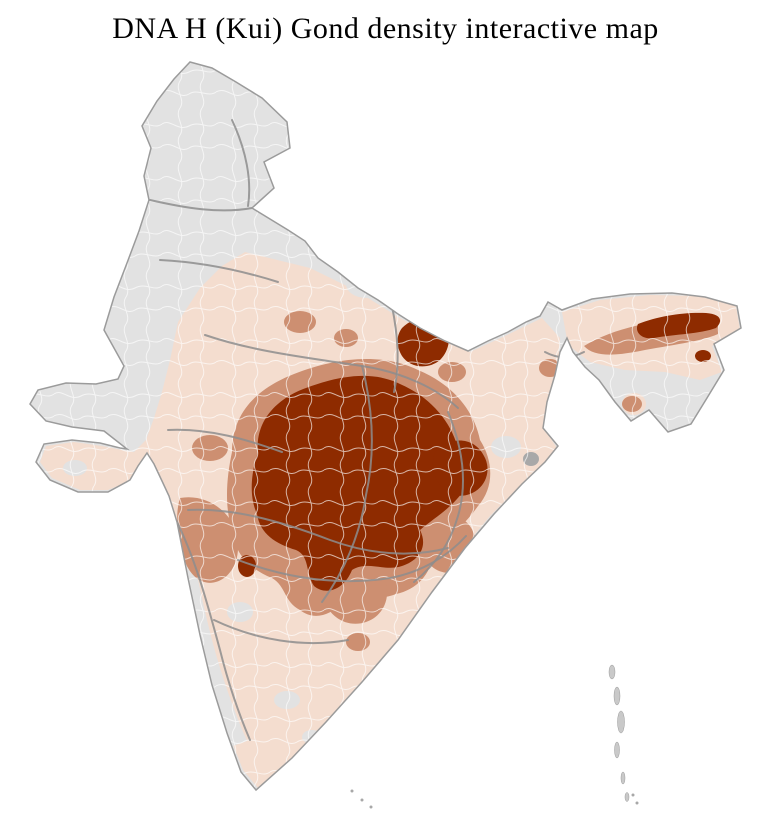  I want to click on state-border-up-bihar, so click(395, 349).